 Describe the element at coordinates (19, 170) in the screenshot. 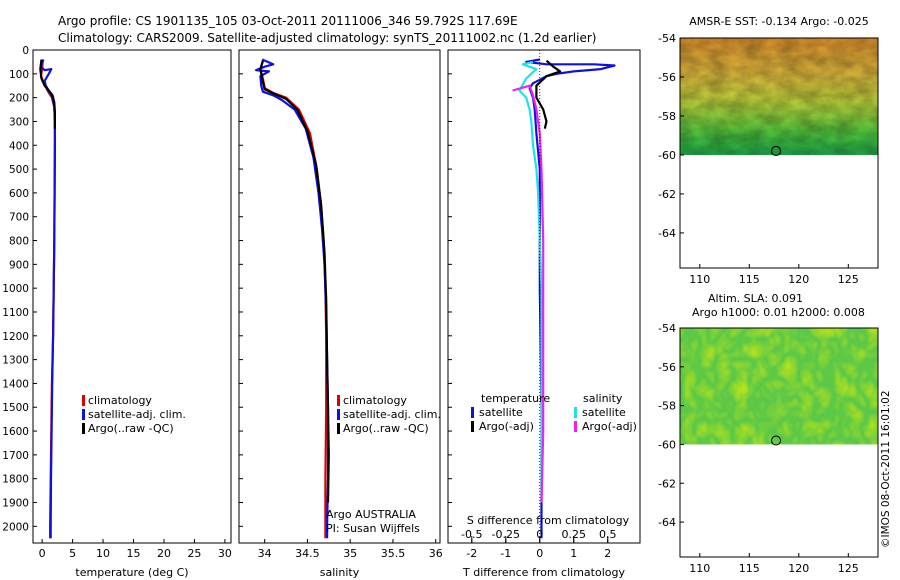

I see `y-tick-label: 500` at that location.